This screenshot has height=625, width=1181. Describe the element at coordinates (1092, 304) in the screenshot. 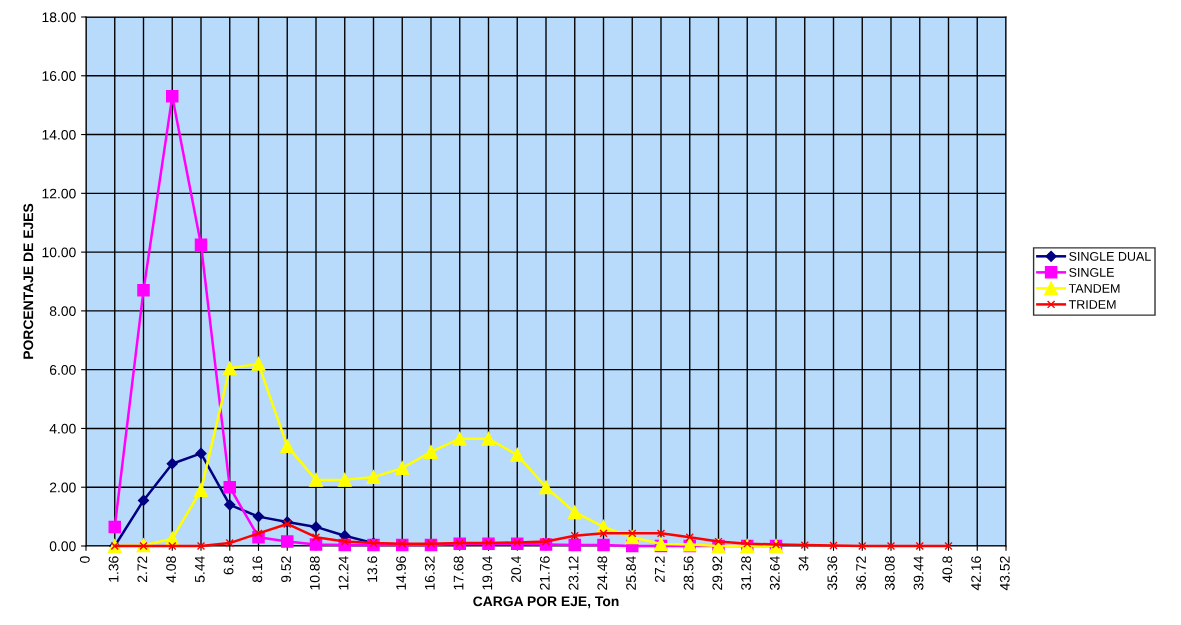

I see `legend-label: TRIDEM` at that location.